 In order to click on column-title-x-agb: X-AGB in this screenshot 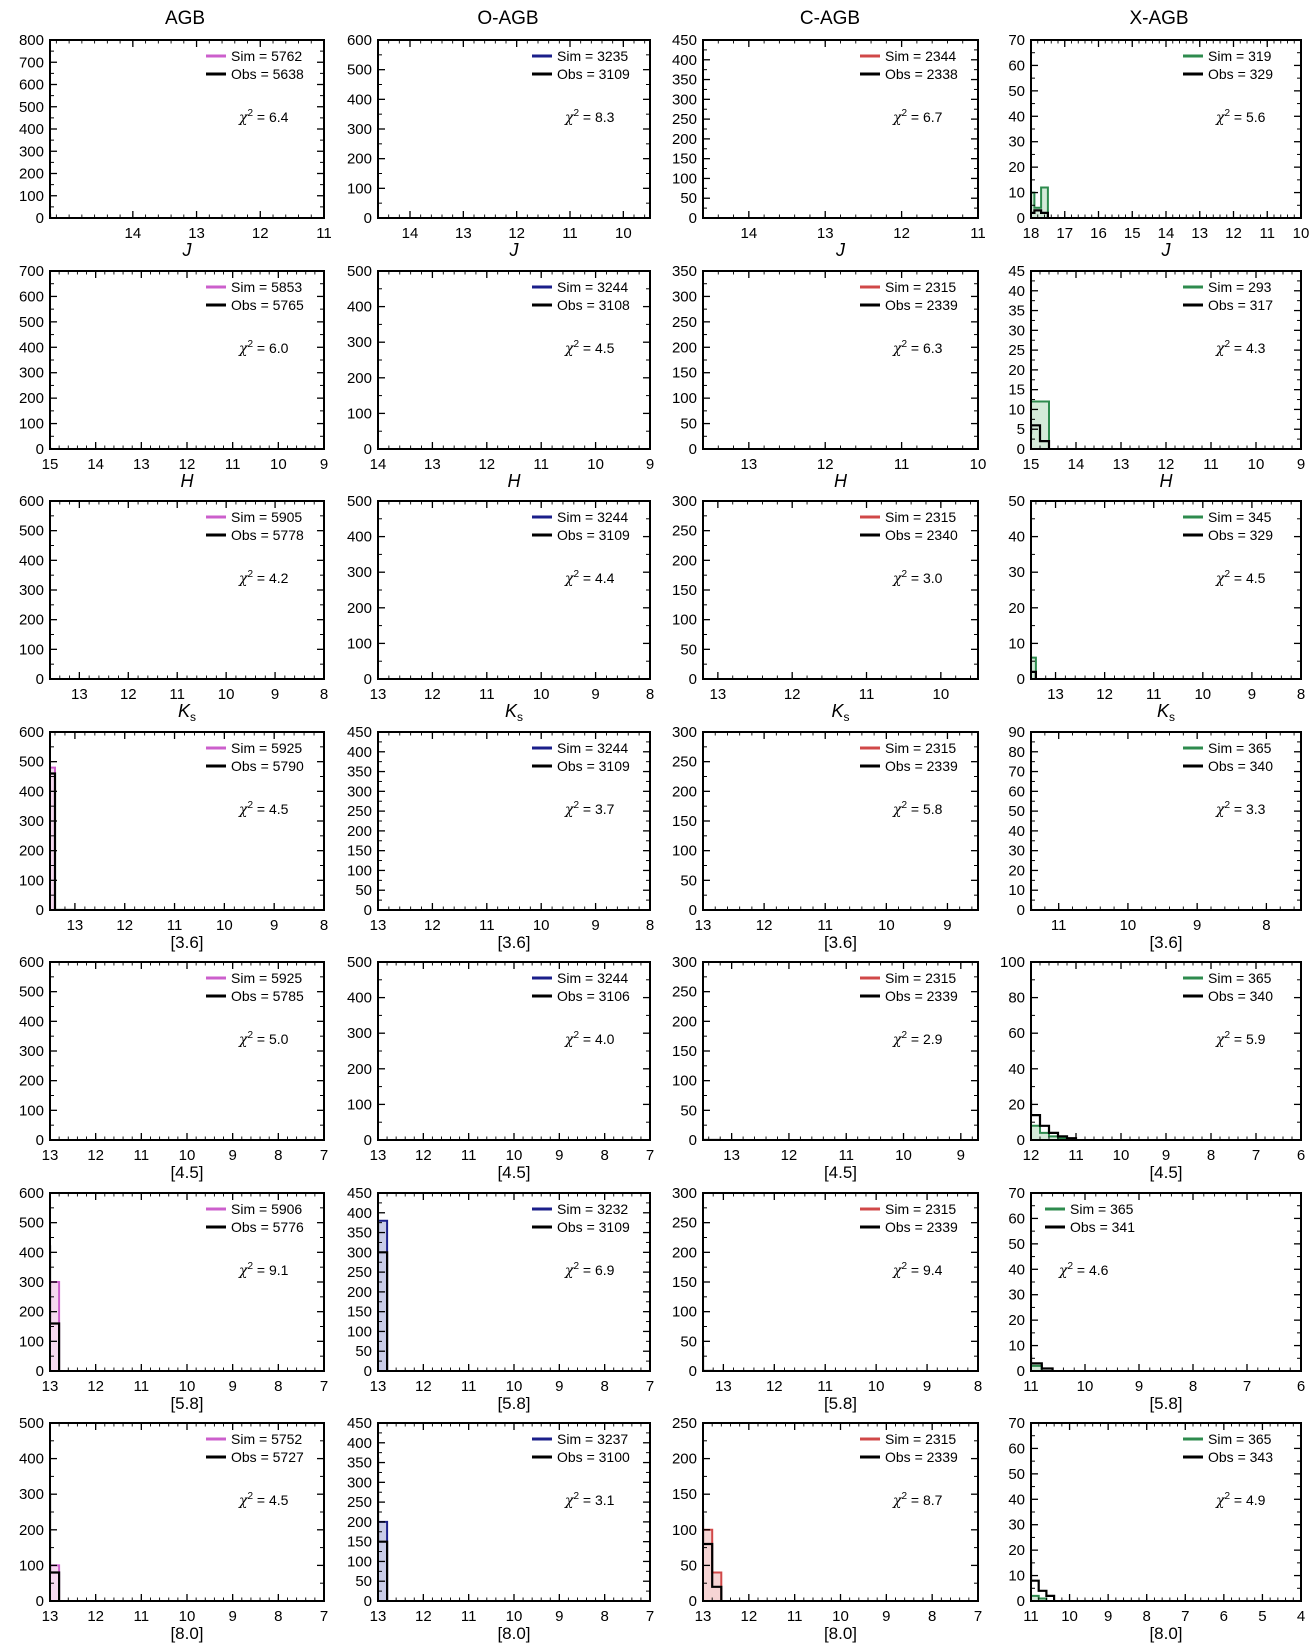, I will do `click(1159, 18)`.